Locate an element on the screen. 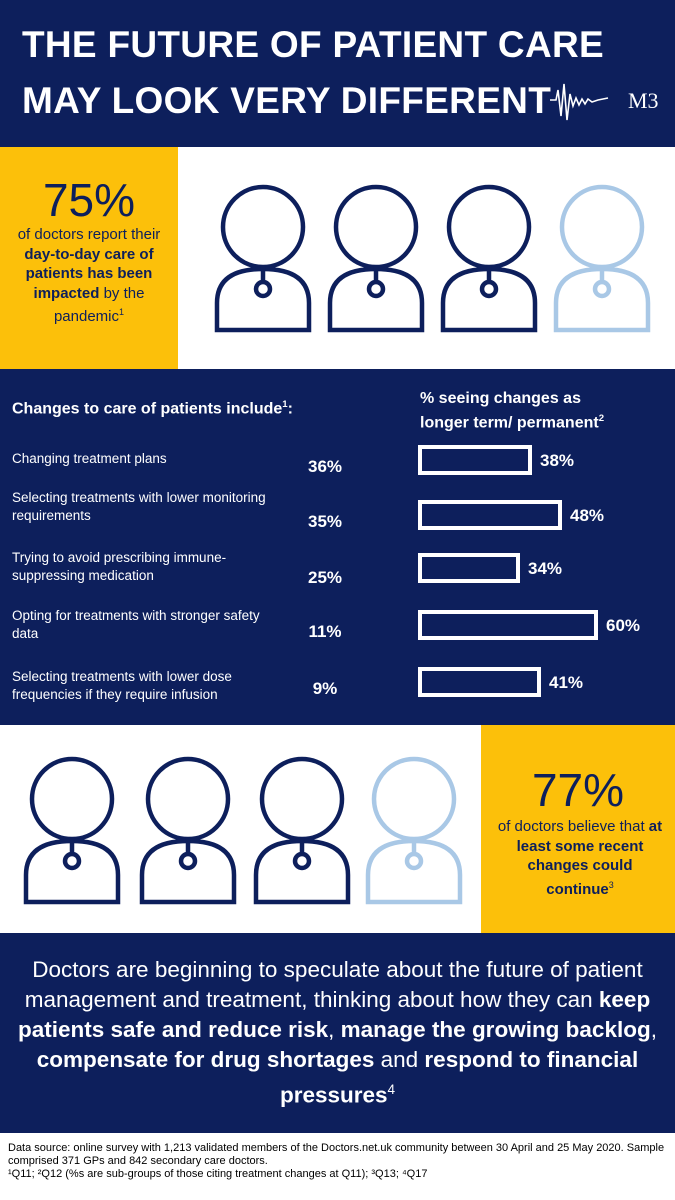  heartbeat-icon is located at coordinates (579, 102).